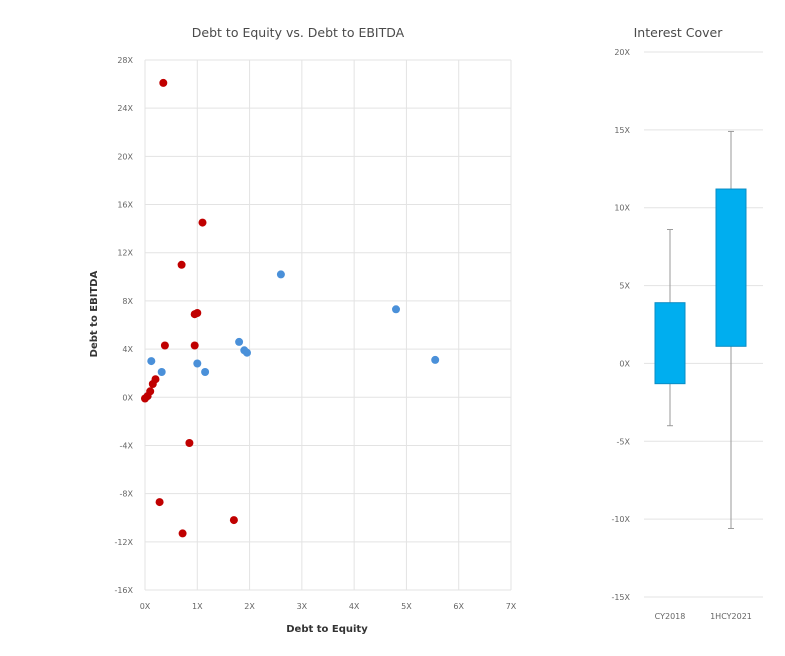 This screenshot has height=656, width=785. I want to click on box-y-tick-labels: 20X 15X 10X 5X 0X -5X -10X -15X, so click(620, 325).